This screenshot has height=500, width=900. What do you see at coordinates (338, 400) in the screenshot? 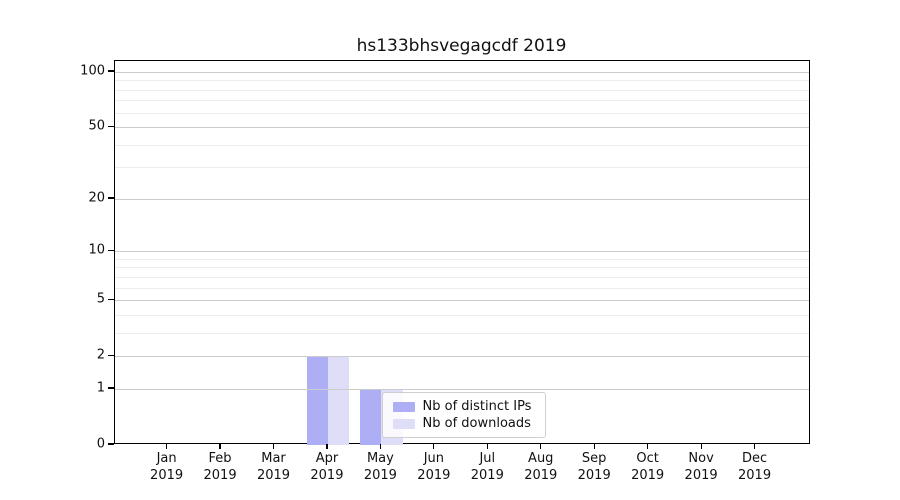
I see `bar-apr-downloads` at bounding box center [338, 400].